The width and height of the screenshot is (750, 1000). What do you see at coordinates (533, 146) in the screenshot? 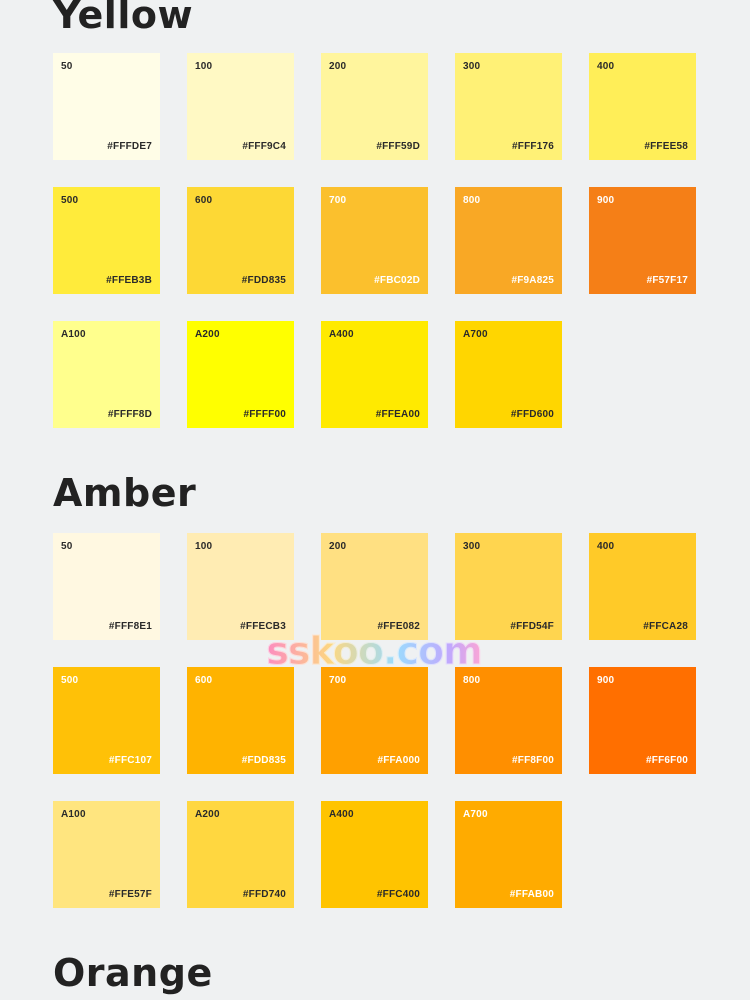
I see `swatch-hex-label: #FFF176` at bounding box center [533, 146].